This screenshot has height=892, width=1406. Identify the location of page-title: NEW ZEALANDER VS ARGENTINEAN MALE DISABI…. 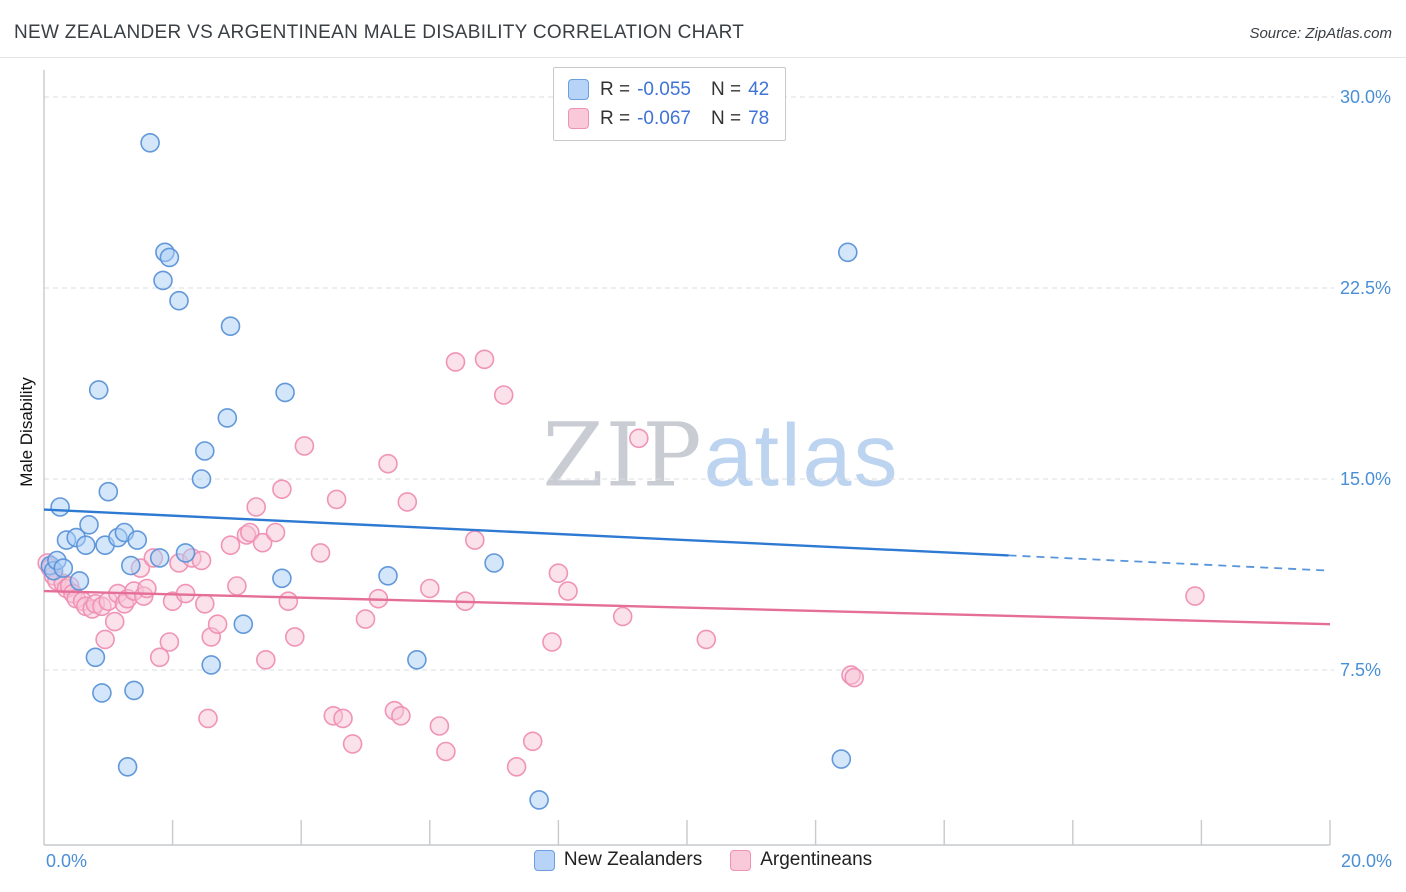
(379, 32).